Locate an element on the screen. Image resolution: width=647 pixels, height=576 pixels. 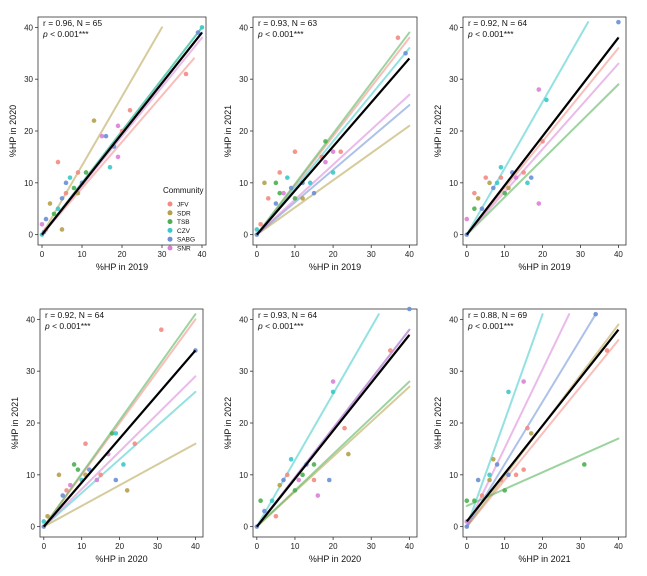
y-tick-label: 40 is located at coordinates (243, 319).